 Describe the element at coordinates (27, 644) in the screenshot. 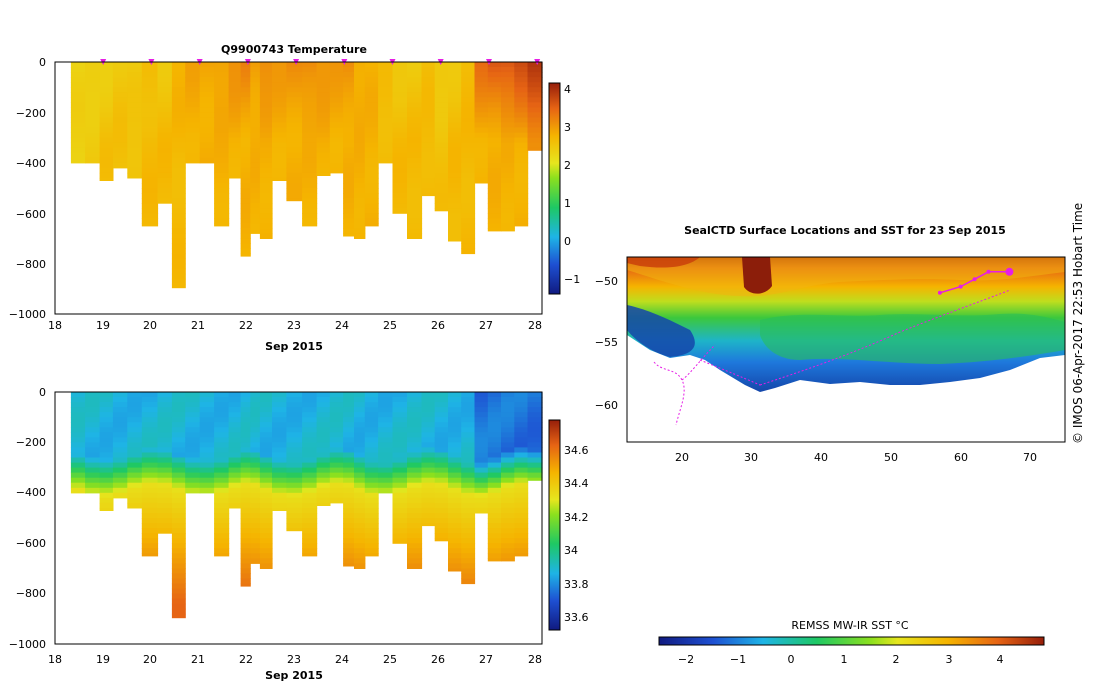

I see `salinity-y-tick-label: −1000` at that location.